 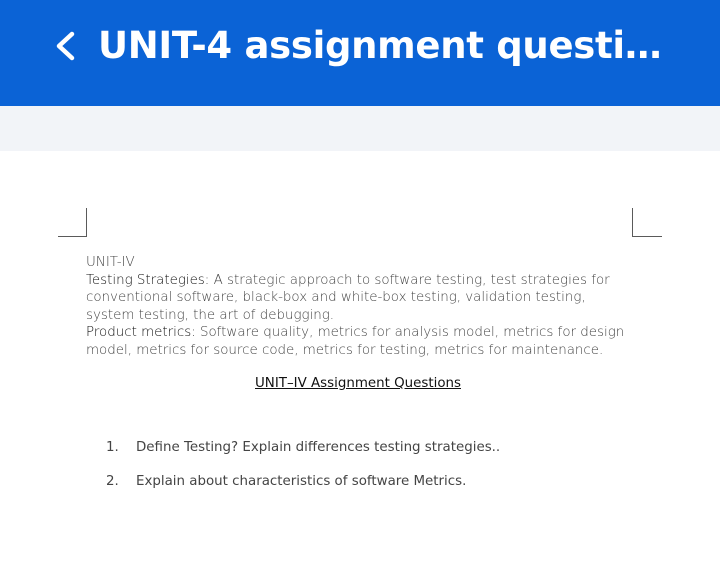 I want to click on toolbar-strip, so click(x=360, y=128).